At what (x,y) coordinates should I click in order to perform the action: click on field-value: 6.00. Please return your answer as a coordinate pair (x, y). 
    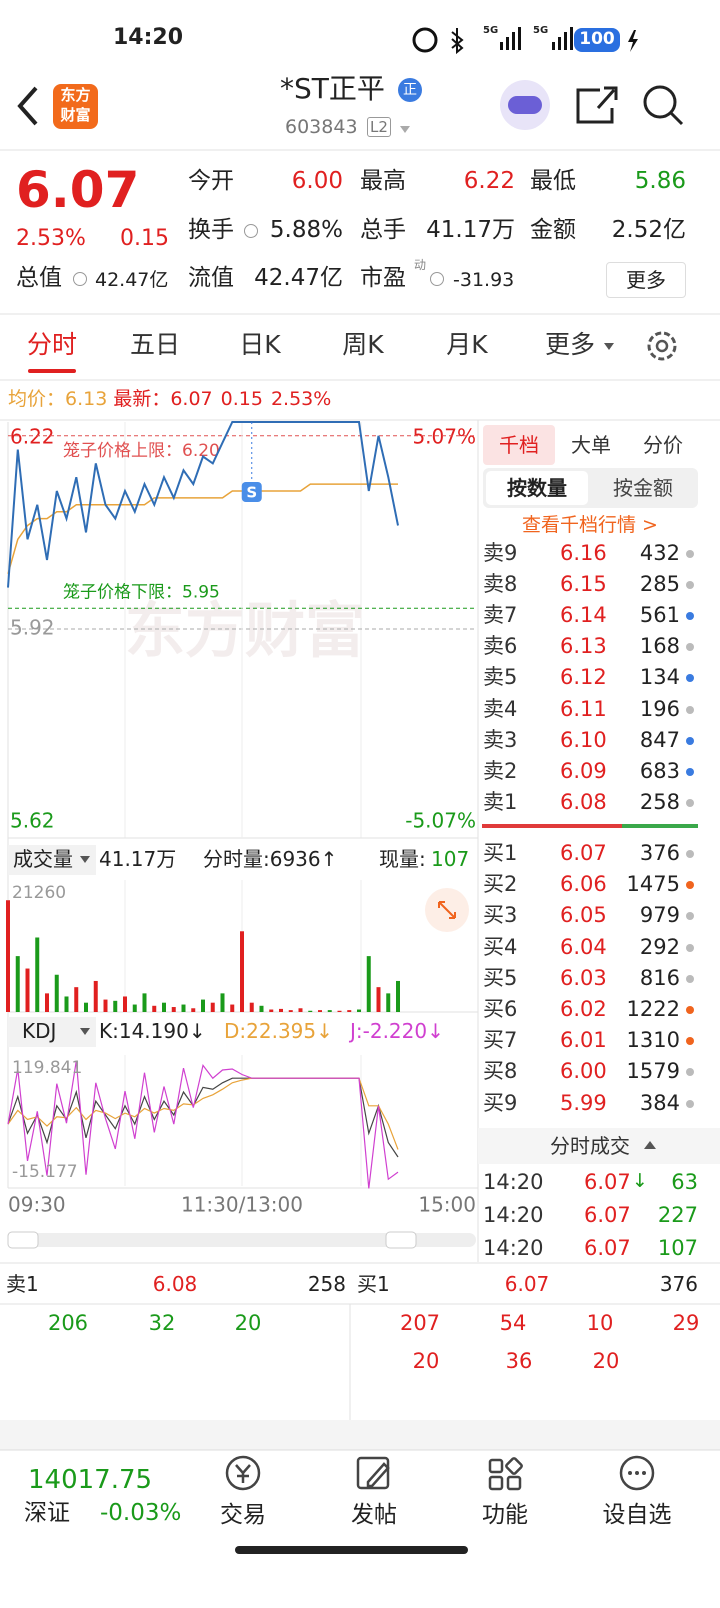
    Looking at the image, I should click on (317, 181).